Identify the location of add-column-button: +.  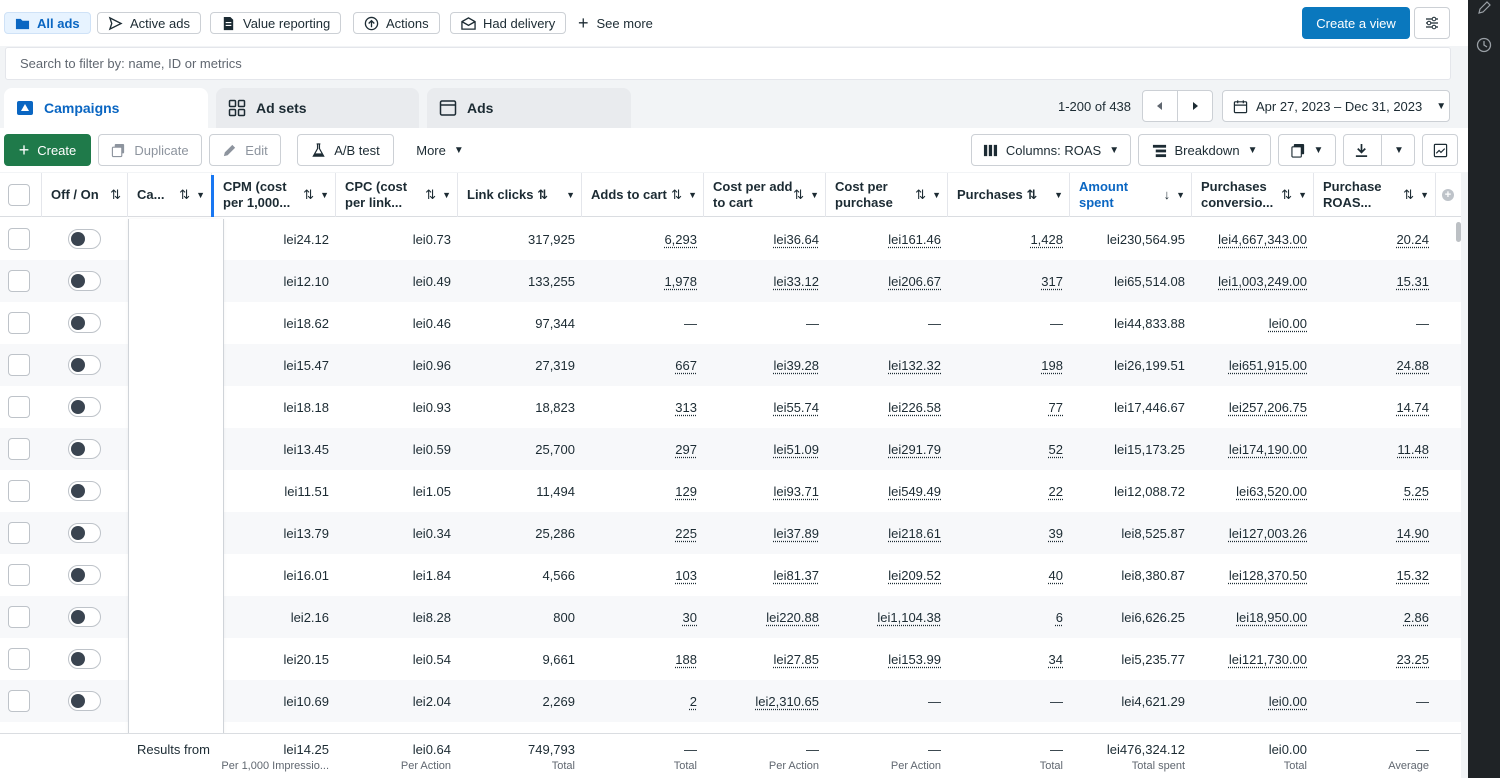
(1448, 195).